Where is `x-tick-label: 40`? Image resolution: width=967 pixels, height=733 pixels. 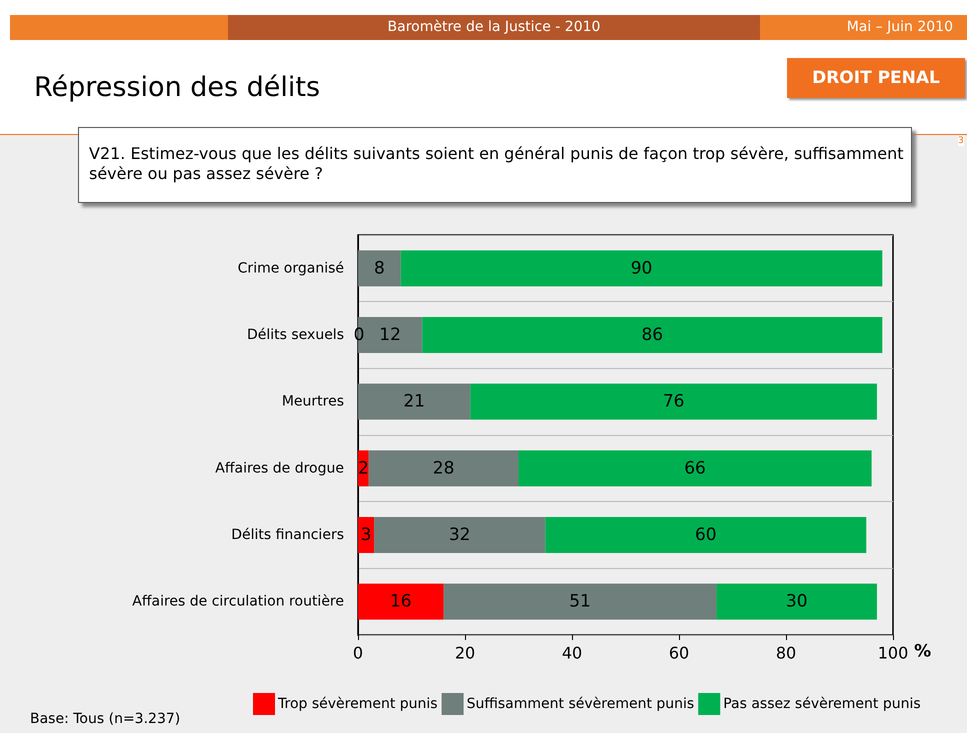
x-tick-label: 40 is located at coordinates (572, 653).